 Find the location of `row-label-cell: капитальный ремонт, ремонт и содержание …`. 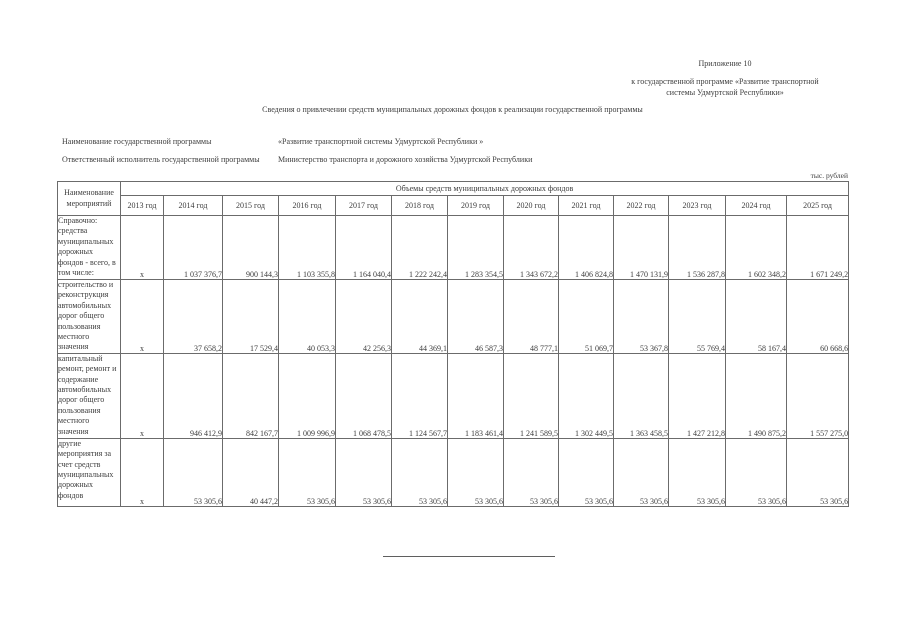

row-label-cell: капитальный ремонт, ремонт и содержание … is located at coordinates (89, 395).